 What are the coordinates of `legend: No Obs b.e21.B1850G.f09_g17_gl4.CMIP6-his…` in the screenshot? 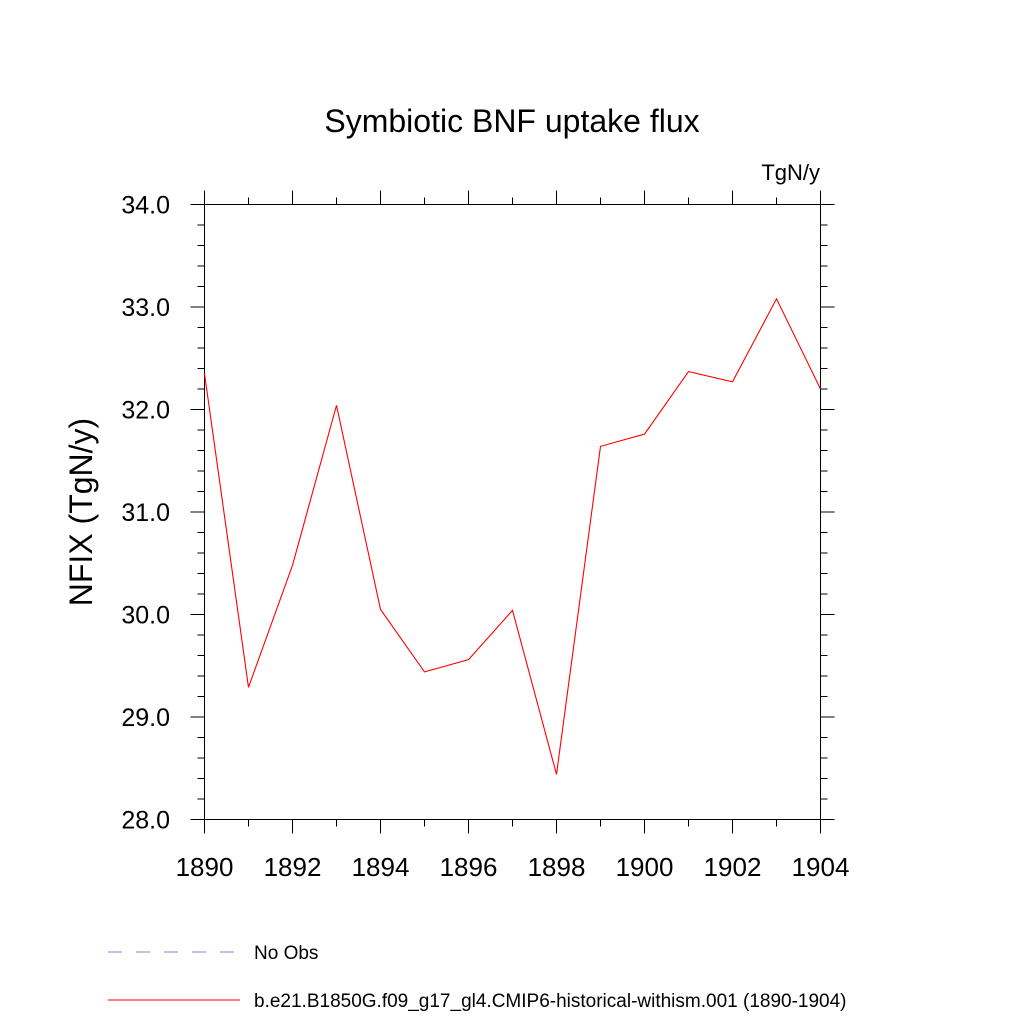 It's located at (477, 977).